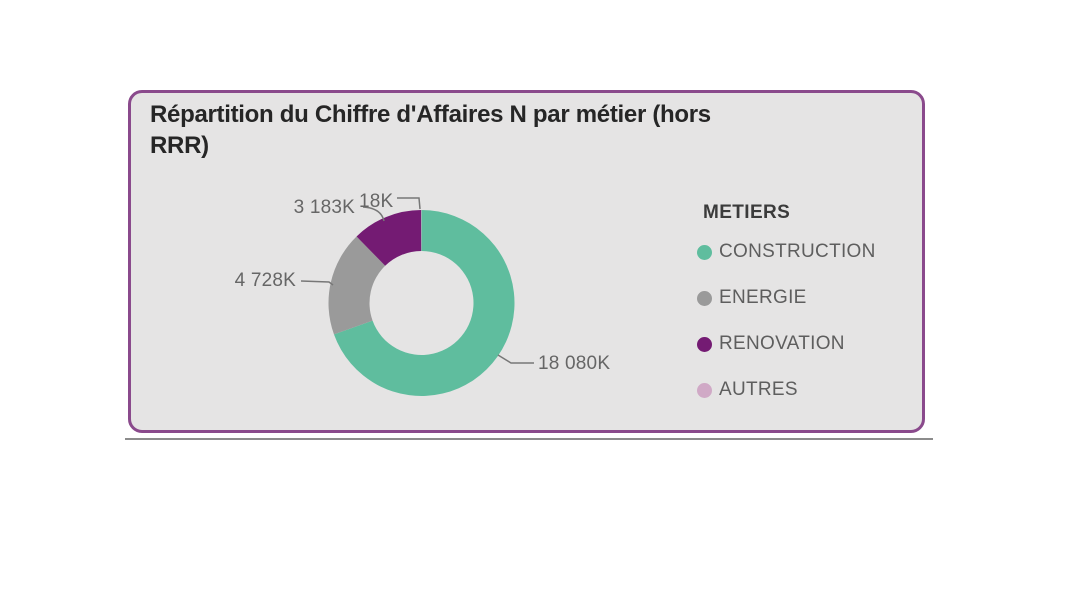 This screenshot has height=608, width=1080. I want to click on legend-label-construction: CONSTRUCTION, so click(797, 251).